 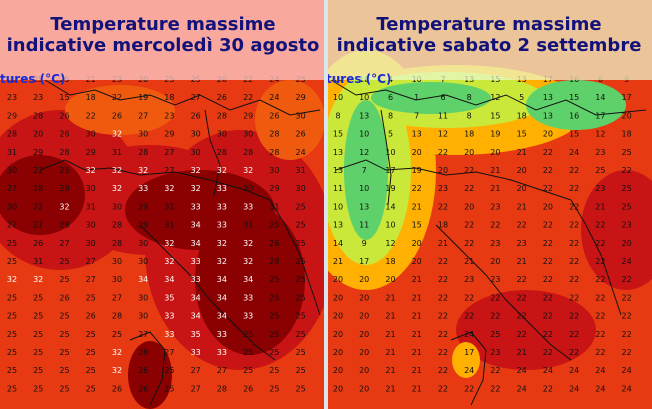 I want to click on temperature-value: 27, so click(x=169, y=170).